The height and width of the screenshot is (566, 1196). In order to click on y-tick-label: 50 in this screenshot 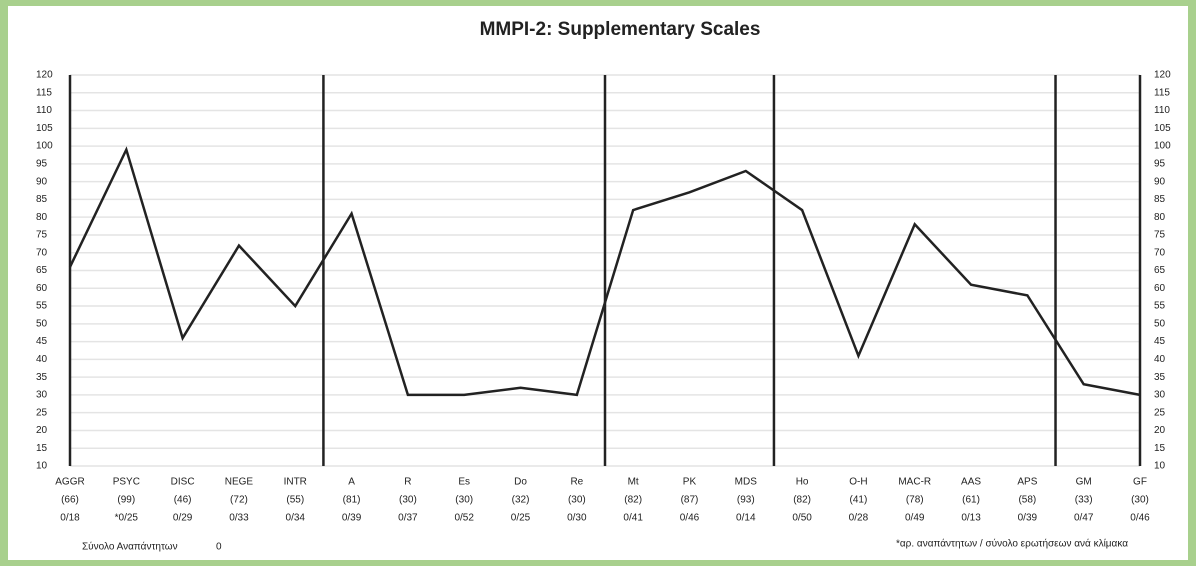, I will do `click(42, 323)`.